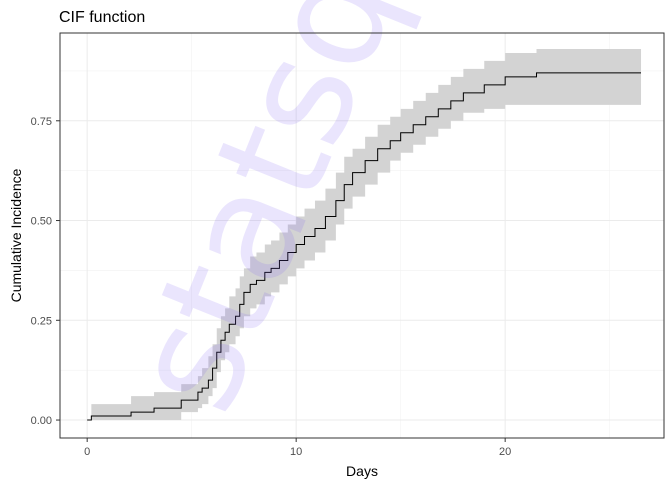 The width and height of the screenshot is (672, 480). Describe the element at coordinates (102, 17) in the screenshot. I see `chart-title: CIF function` at that location.